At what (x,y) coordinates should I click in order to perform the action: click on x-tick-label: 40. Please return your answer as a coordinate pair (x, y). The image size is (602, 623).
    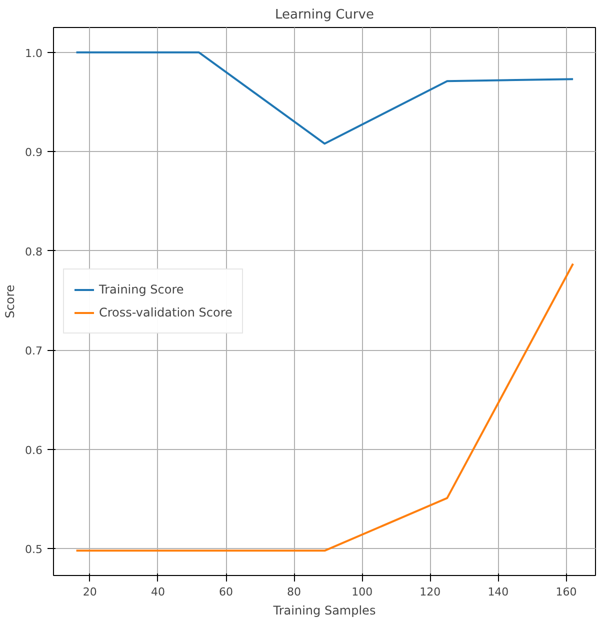
    Looking at the image, I should click on (157, 592).